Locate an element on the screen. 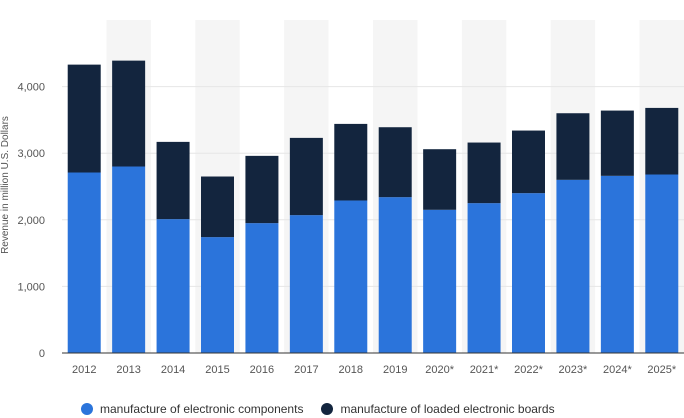 This screenshot has height=418, width=684. legend-label-boards: manufacture of loaded electronic boards is located at coordinates (447, 409).